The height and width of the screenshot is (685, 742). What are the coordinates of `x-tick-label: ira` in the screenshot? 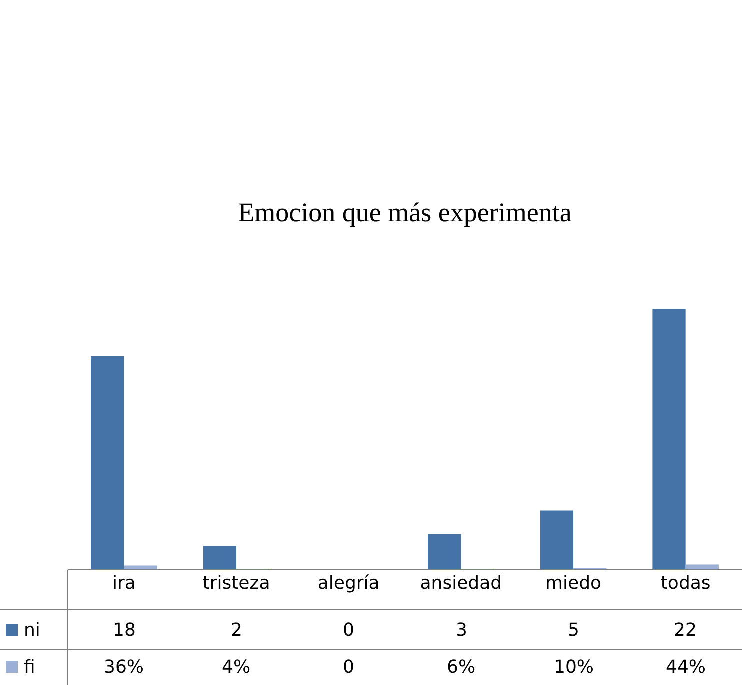 It's located at (124, 583).